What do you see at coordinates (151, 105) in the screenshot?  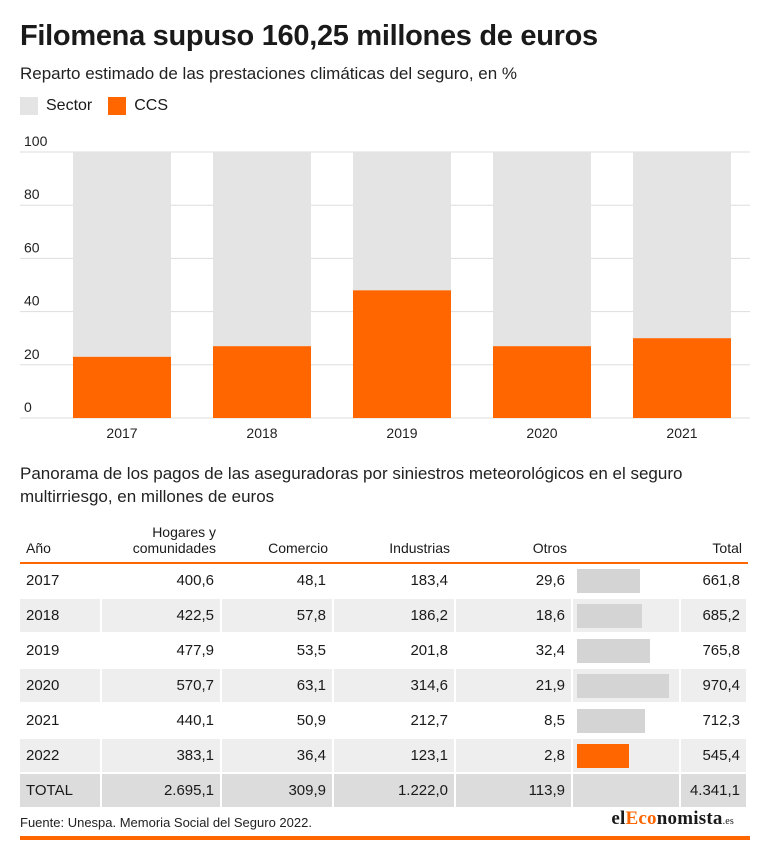 I see `legend-label-ccs: CCS` at bounding box center [151, 105].